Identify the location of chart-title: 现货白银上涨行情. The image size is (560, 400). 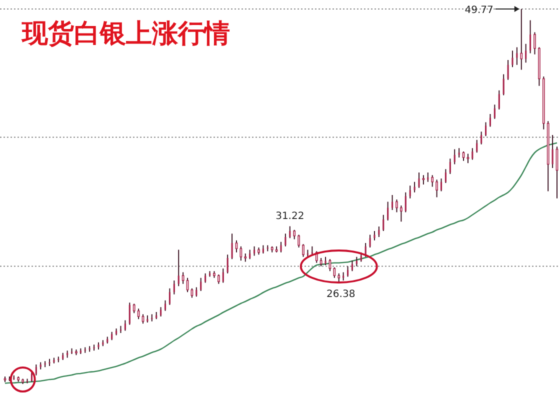
(125, 34).